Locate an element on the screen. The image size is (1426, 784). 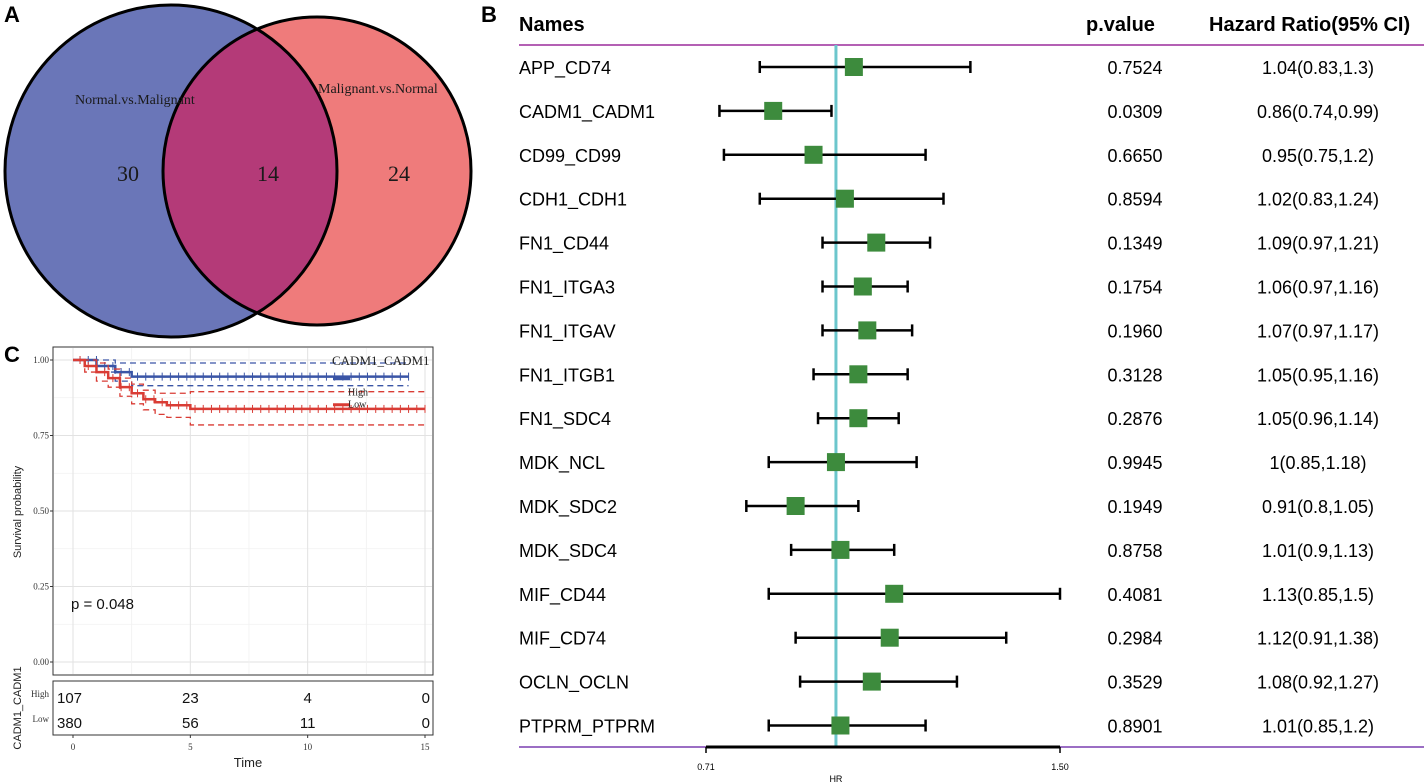
forest-row-pvalue: 0.8901 is located at coordinates (1134, 727).